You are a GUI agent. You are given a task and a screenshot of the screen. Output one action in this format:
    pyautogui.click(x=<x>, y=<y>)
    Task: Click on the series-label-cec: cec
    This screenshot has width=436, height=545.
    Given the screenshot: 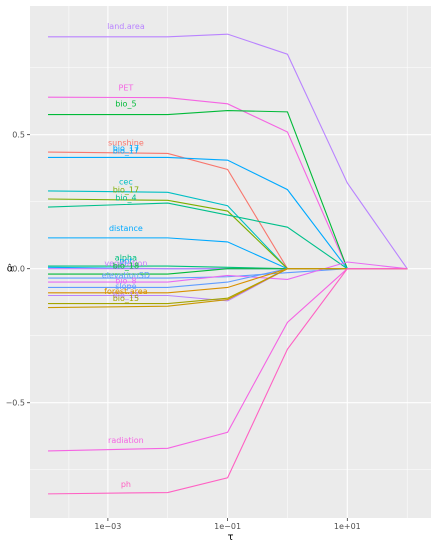 What is the action you would take?
    pyautogui.click(x=126, y=181)
    